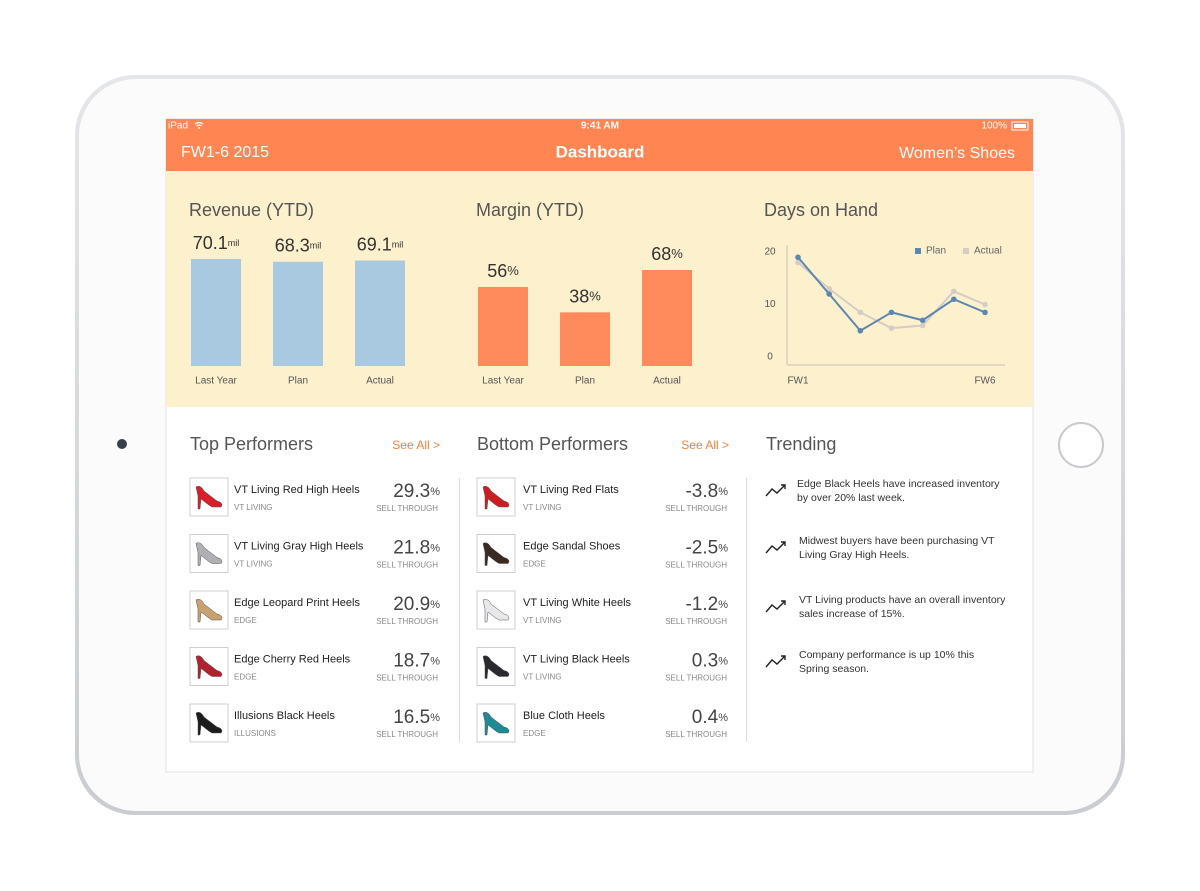  Describe the element at coordinates (701, 604) in the screenshot. I see `value-number: -1.2` at that location.